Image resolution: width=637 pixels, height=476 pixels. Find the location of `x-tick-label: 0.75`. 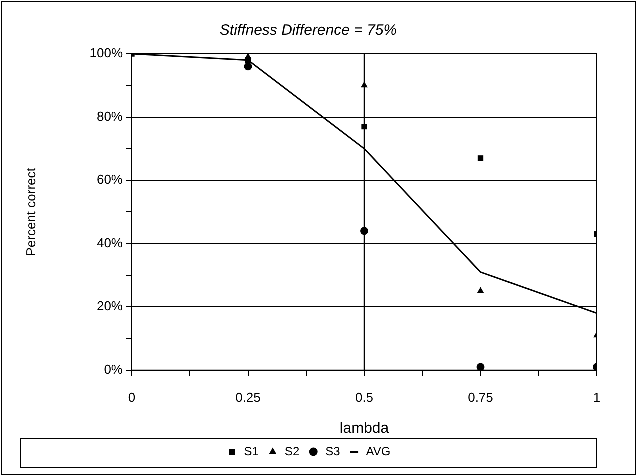

x-tick-label: 0.75 is located at coordinates (481, 397).